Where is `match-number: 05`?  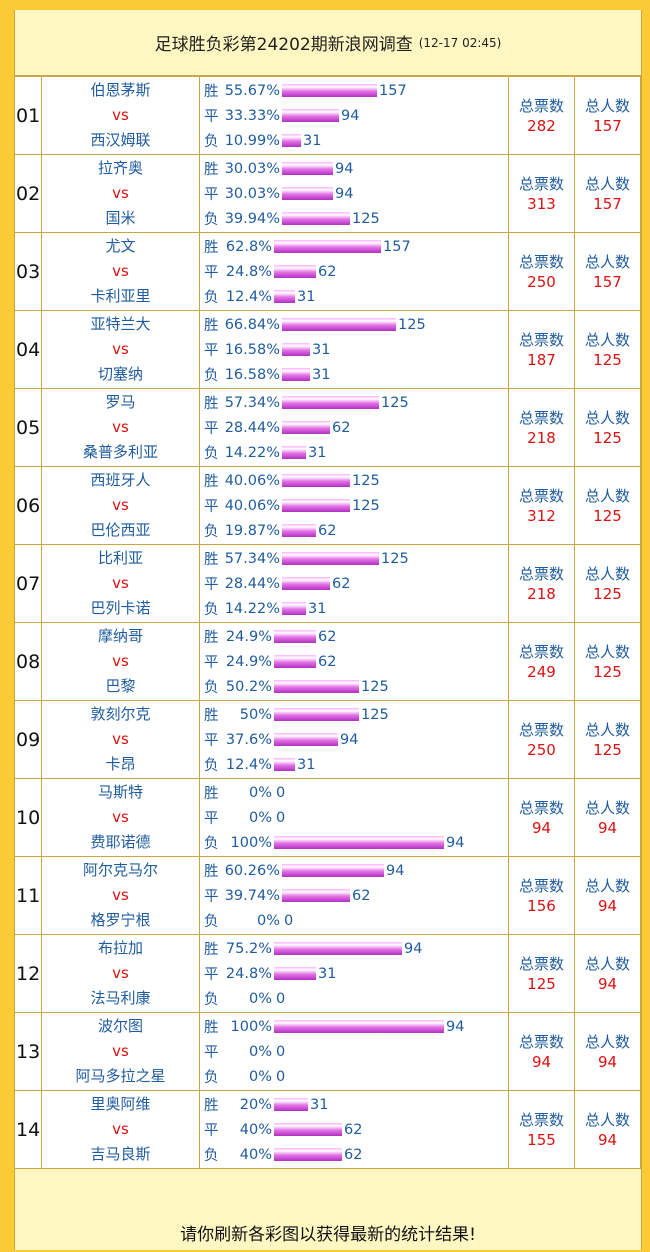 match-number: 05 is located at coordinates (28, 427).